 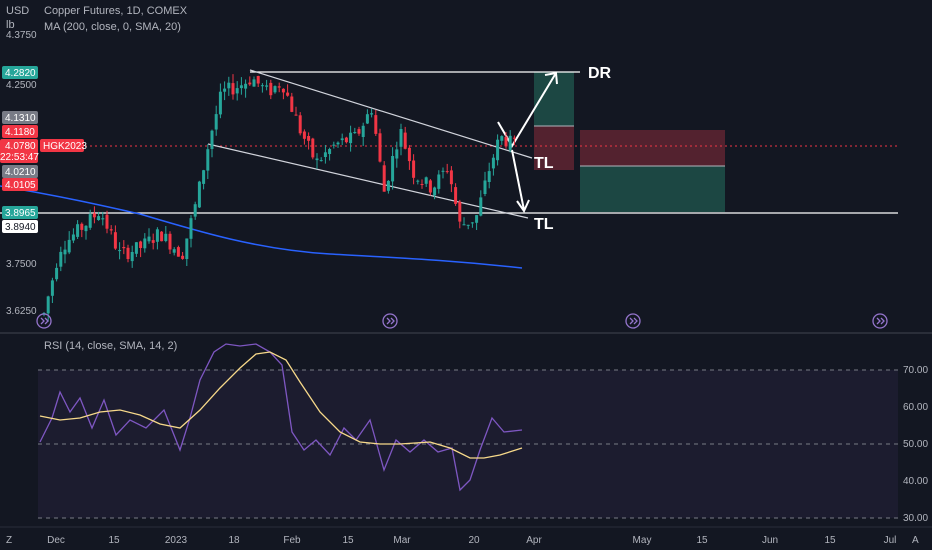 I want to click on auto-scale-corner: A, so click(x=915, y=540).